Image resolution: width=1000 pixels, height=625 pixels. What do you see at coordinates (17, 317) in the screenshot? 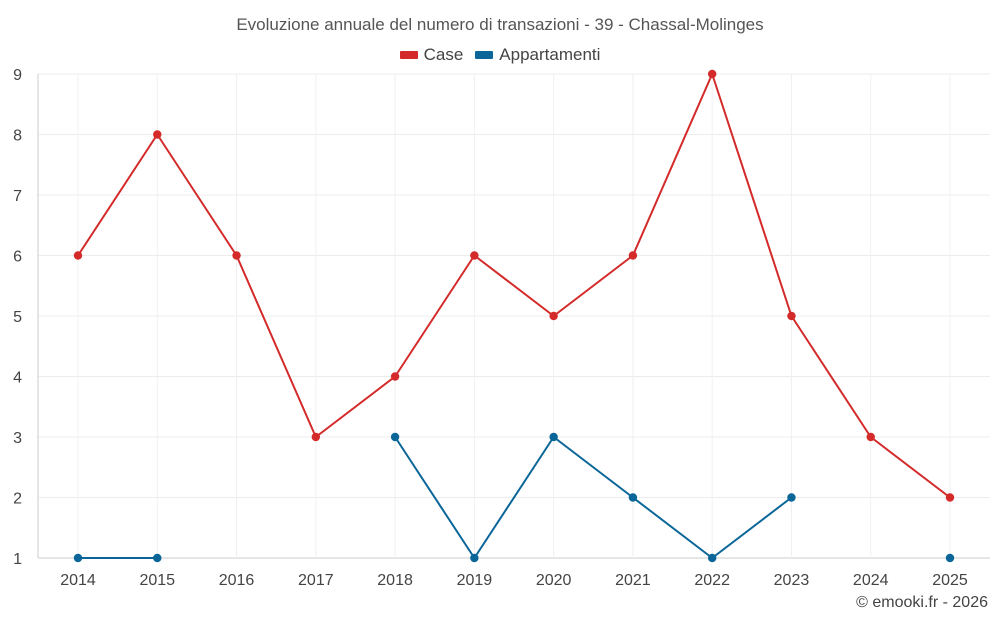
I see `y-tick-label: 5` at bounding box center [17, 317].